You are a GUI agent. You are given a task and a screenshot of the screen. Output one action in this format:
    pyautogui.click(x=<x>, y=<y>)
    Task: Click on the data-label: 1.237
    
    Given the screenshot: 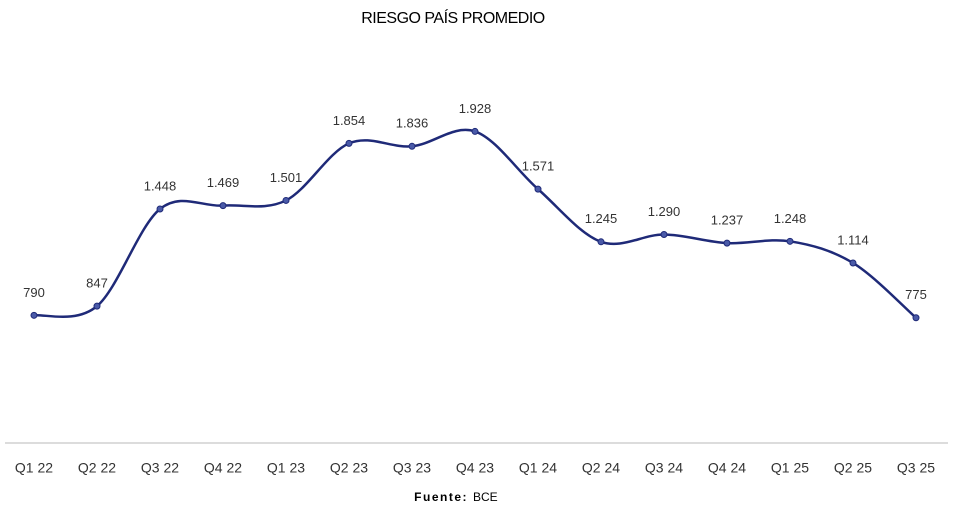 What is the action you would take?
    pyautogui.click(x=727, y=220)
    